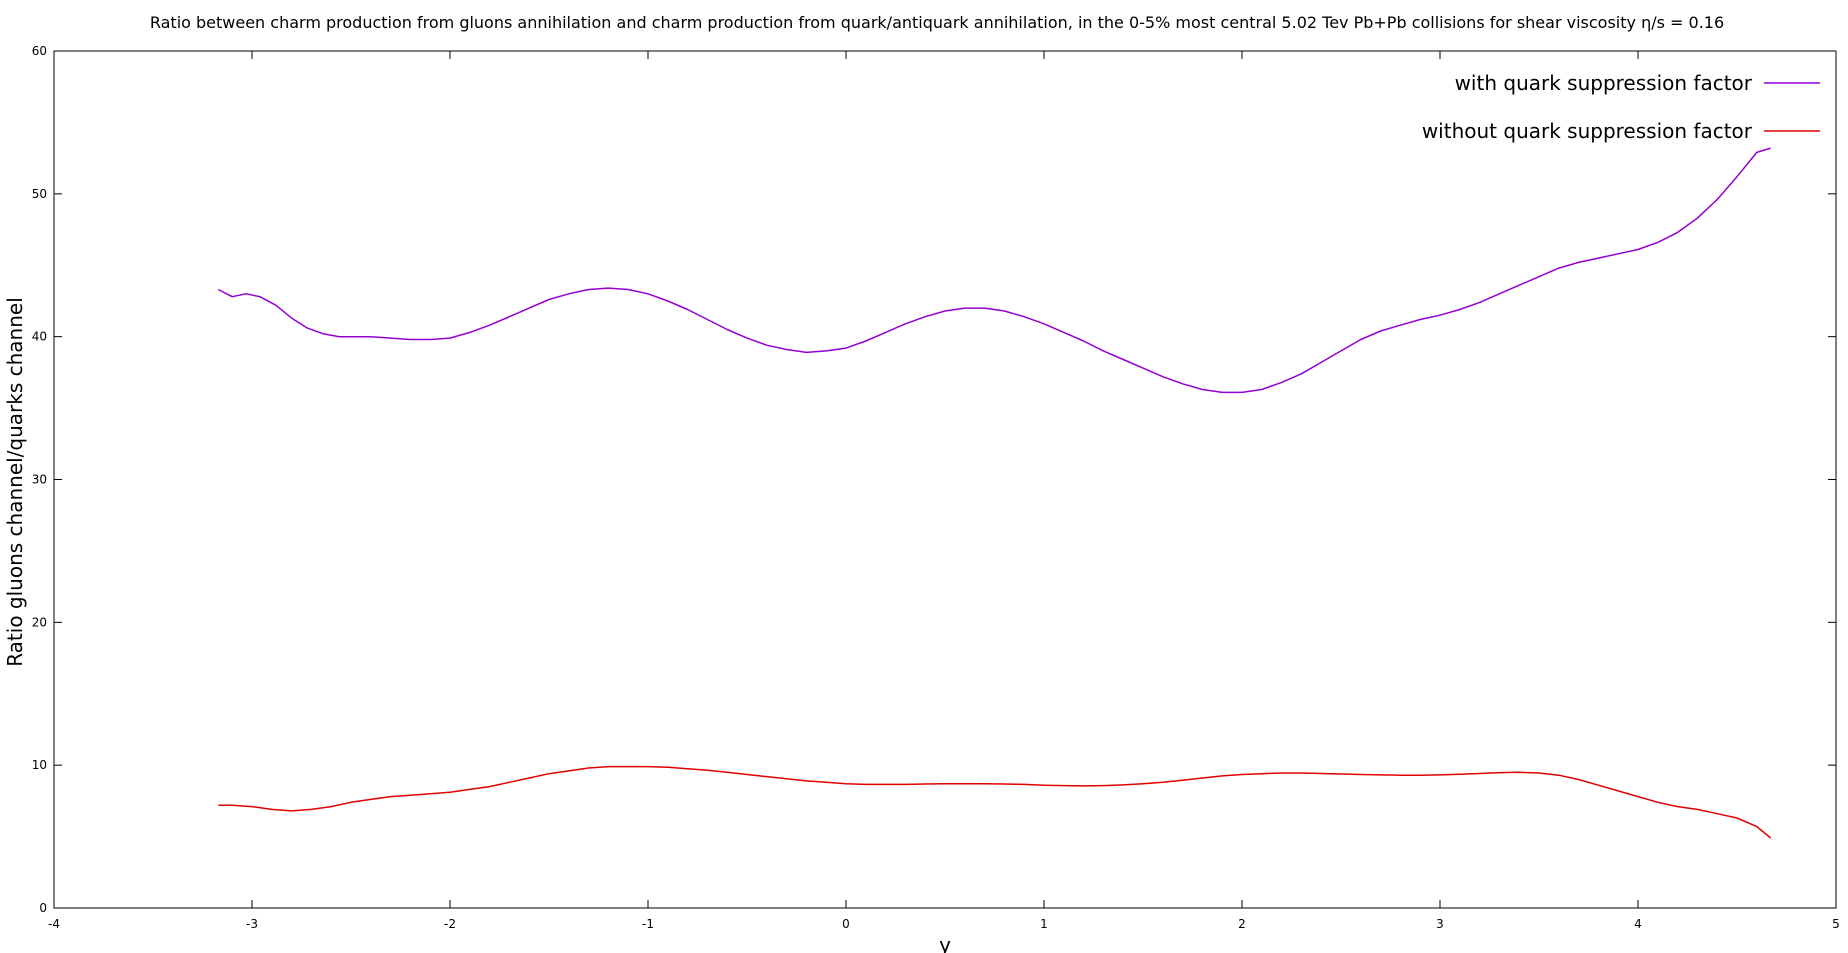  I want to click on y-tick-label: 40, so click(39, 337).